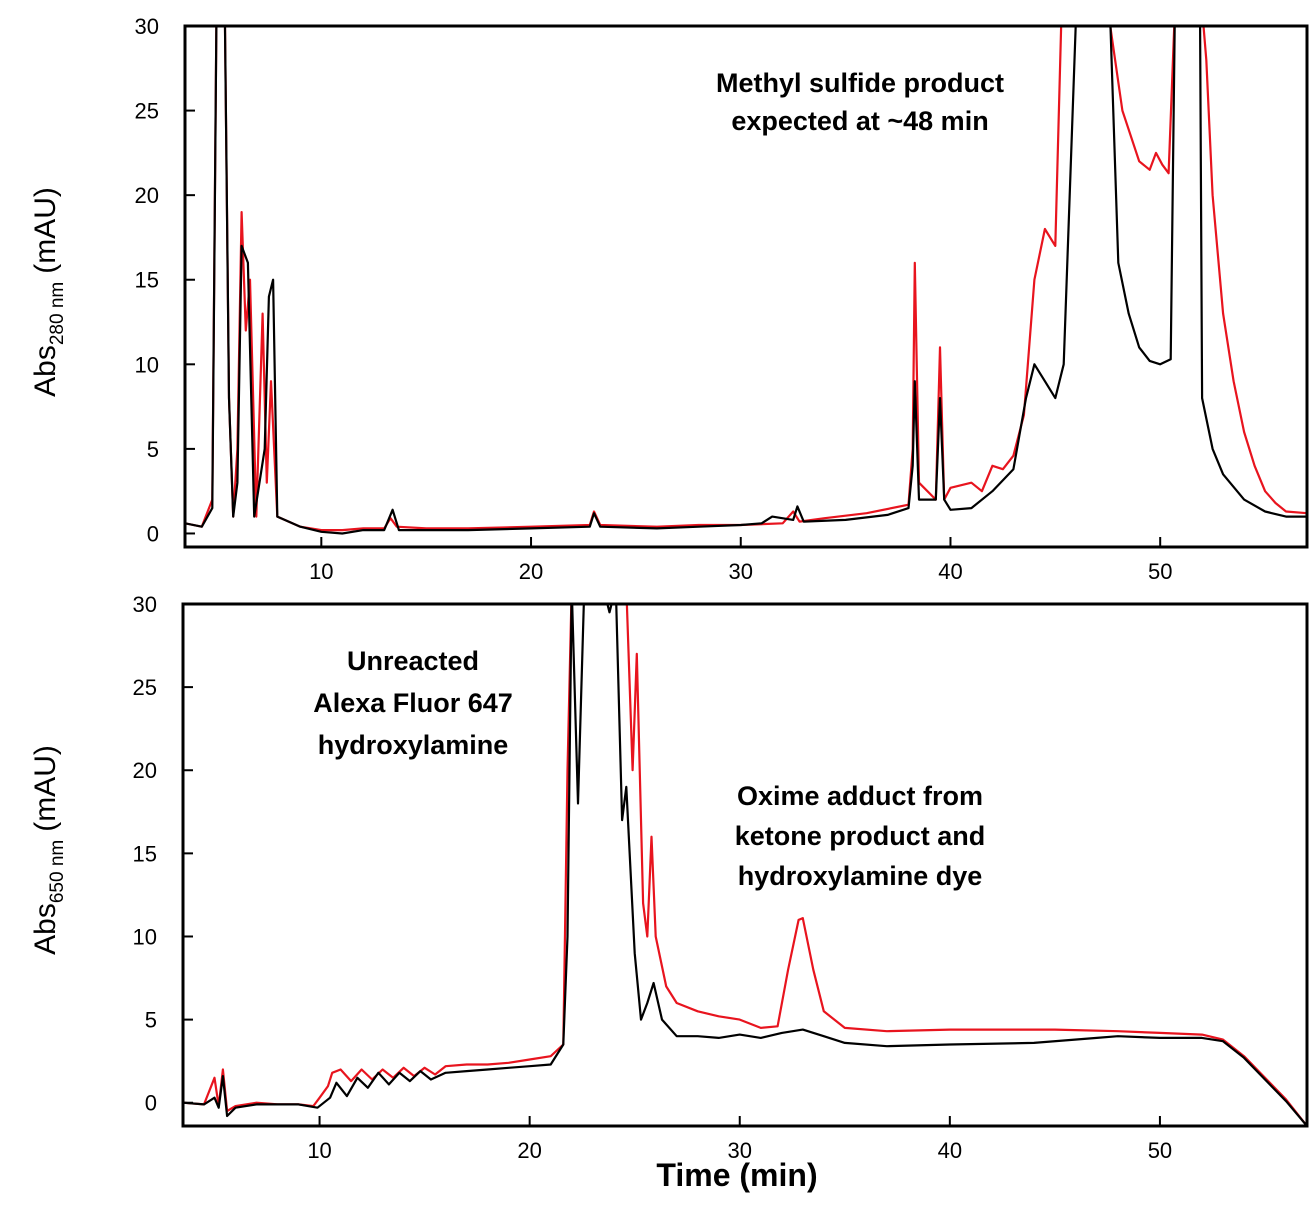  Describe the element at coordinates (145, 936) in the screenshot. I see `bottom-y-tick-label: 10` at that location.